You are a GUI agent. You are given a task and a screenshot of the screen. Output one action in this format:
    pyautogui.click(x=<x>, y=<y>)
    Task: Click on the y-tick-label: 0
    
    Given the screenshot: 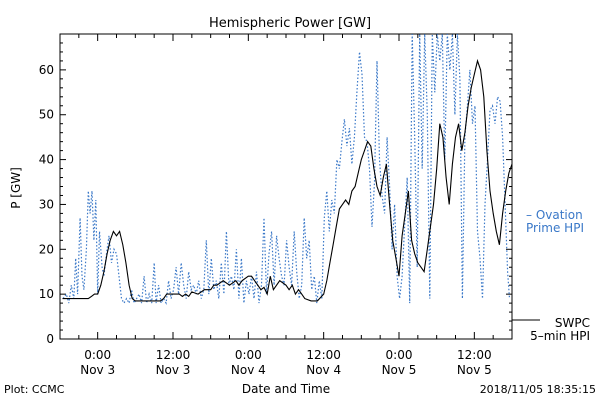 What is the action you would take?
    pyautogui.click(x=50, y=339)
    